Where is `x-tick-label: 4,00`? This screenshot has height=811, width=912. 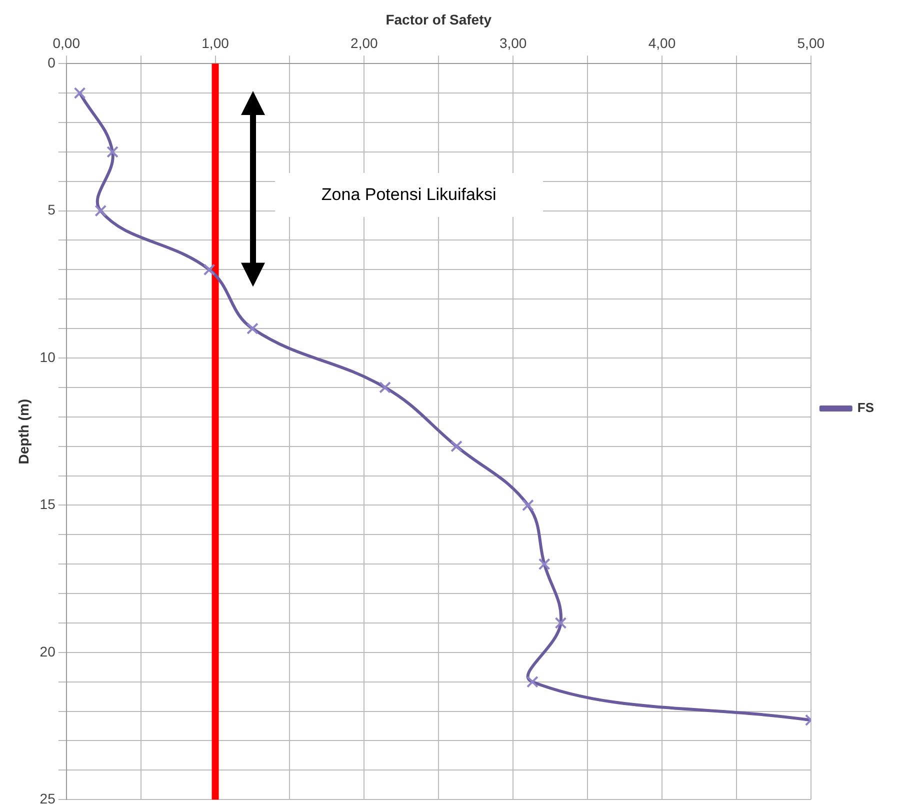 x-tick-label: 4,00 is located at coordinates (662, 43).